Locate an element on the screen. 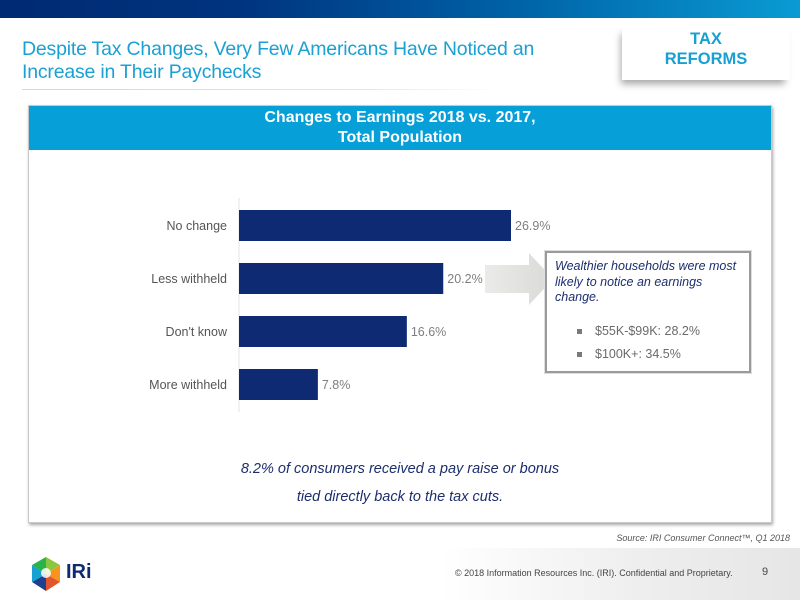 The image size is (800, 600). callout-bullet-text: $55K-$99K: 28.2% is located at coordinates (647, 330).